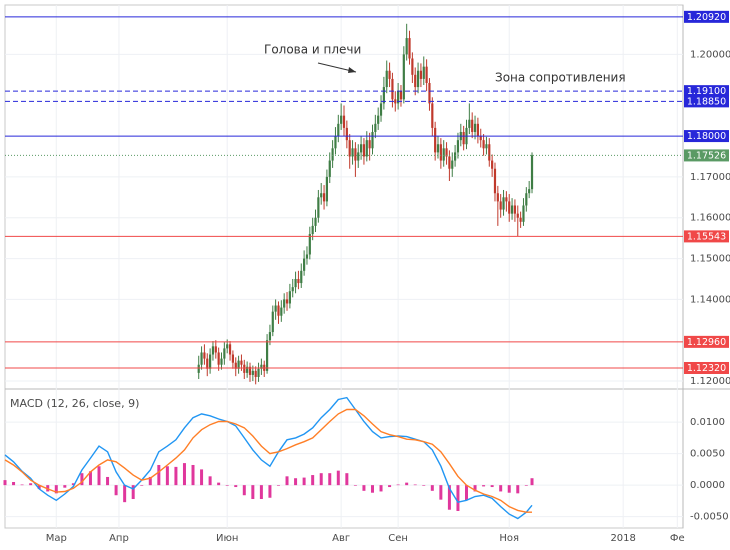 The height and width of the screenshot is (550, 730). What do you see at coordinates (710, 259) in the screenshot?
I see `y-tick-label: 1.15000` at bounding box center [710, 259].